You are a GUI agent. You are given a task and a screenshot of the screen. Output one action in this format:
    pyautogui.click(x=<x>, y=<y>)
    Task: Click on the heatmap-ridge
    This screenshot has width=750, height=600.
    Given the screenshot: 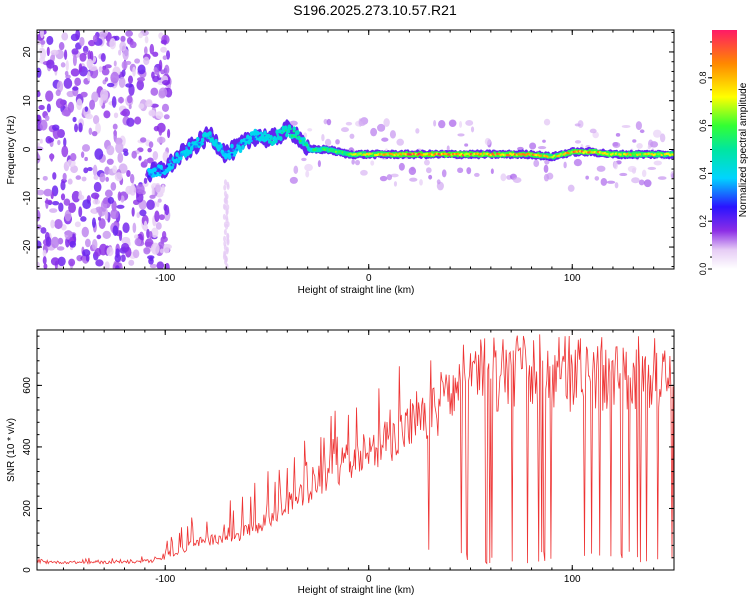 What is the action you would take?
    pyautogui.click(x=410, y=151)
    